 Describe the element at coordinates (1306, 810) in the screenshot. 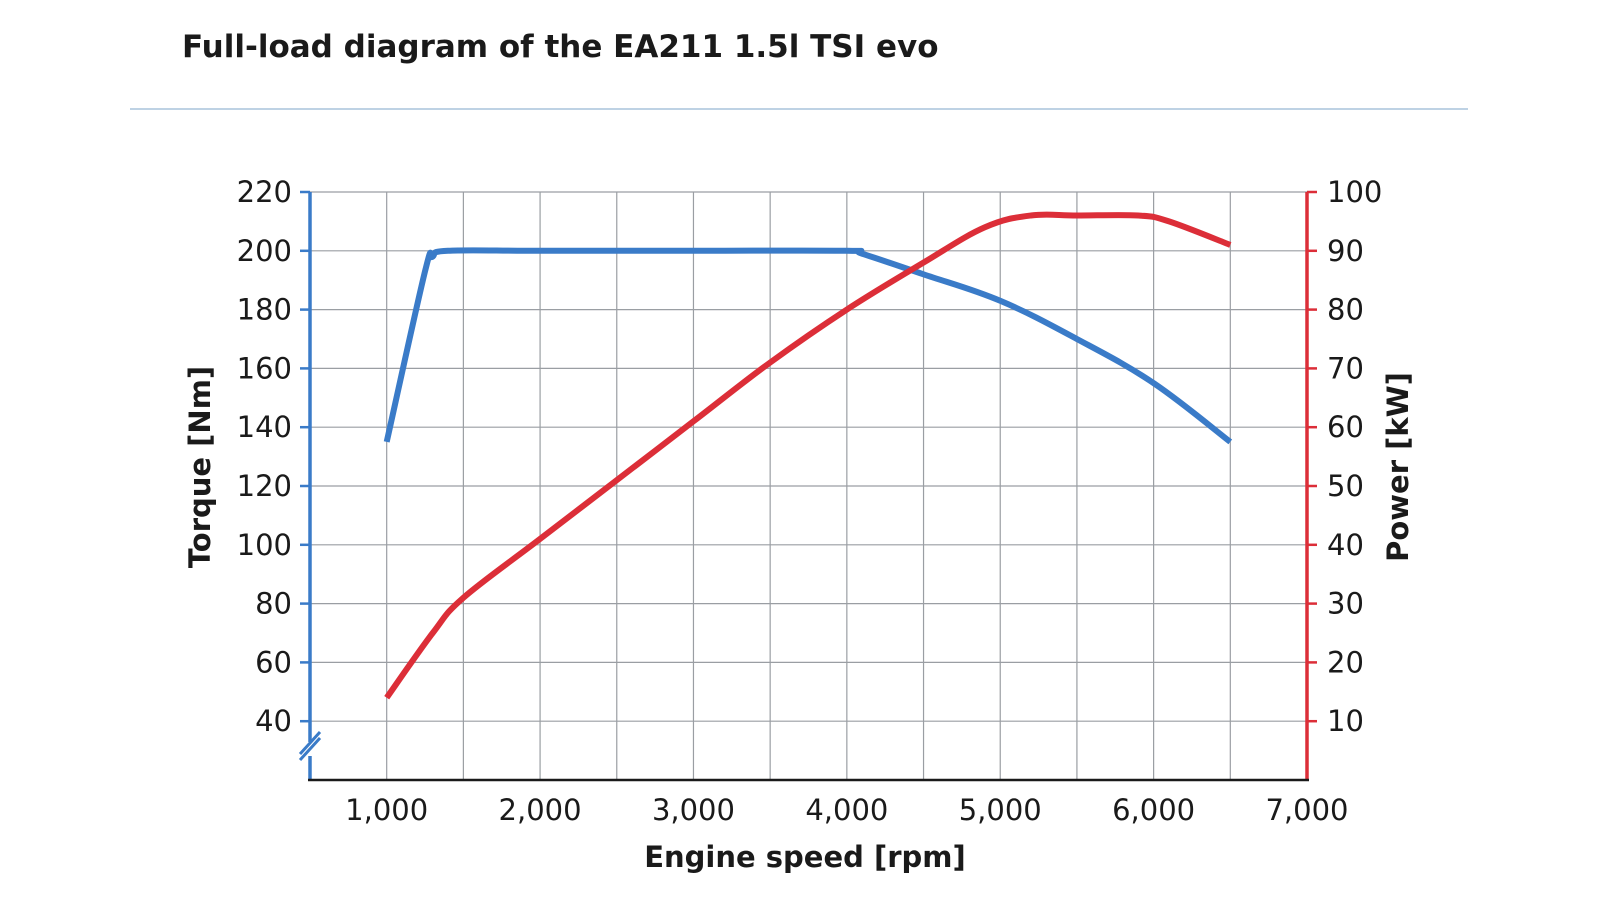

I see `x-tick-label: 7,000` at that location.